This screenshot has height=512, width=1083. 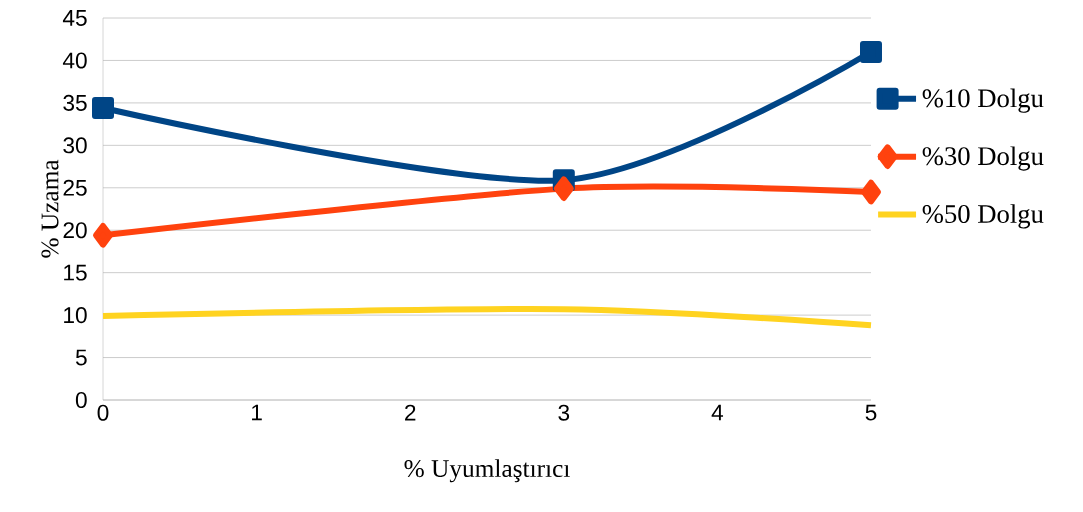 What do you see at coordinates (75, 187) in the screenshot?
I see `y-tick-label: 25` at bounding box center [75, 187].